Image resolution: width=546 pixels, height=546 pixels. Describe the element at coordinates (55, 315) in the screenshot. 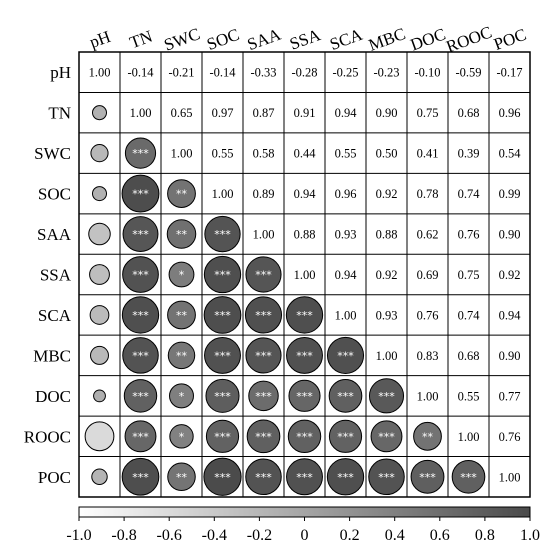

I see `row-label-sca: SCA` at that location.